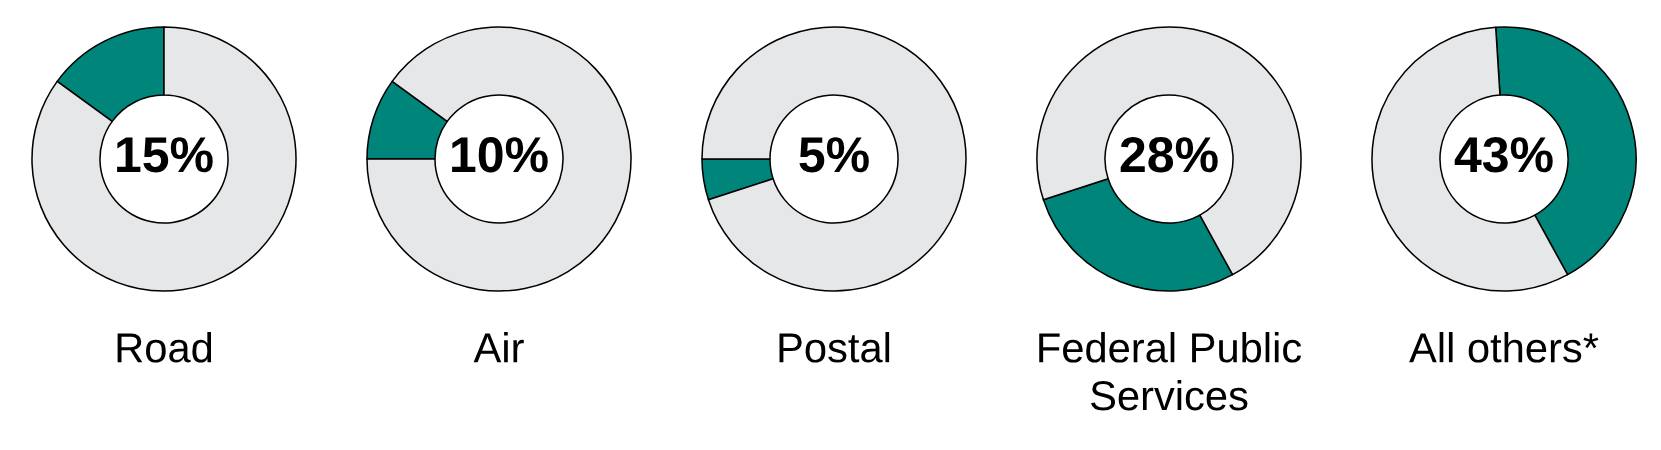 This screenshot has width=1661, height=450. Describe the element at coordinates (164, 347) in the screenshot. I see `text: Road` at that location.